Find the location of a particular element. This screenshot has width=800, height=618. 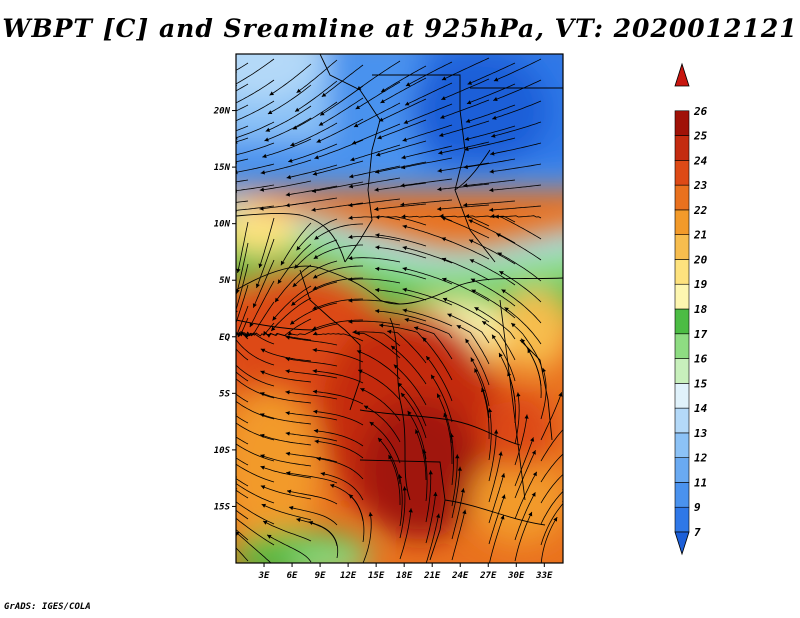

lon-tick-label: 6E is located at coordinates (292, 576).